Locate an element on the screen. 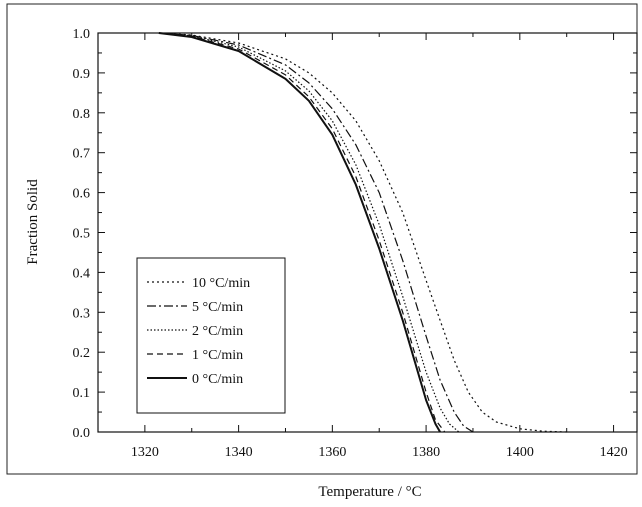 This screenshot has width=642, height=507. y-tick-label: 0.6 is located at coordinates (82, 194).